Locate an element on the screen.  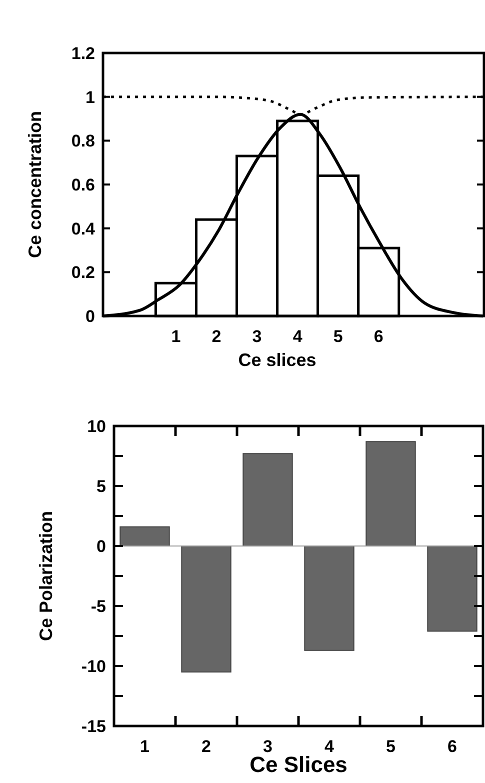
y-tick-label: 1.2 is located at coordinates (83, 53).